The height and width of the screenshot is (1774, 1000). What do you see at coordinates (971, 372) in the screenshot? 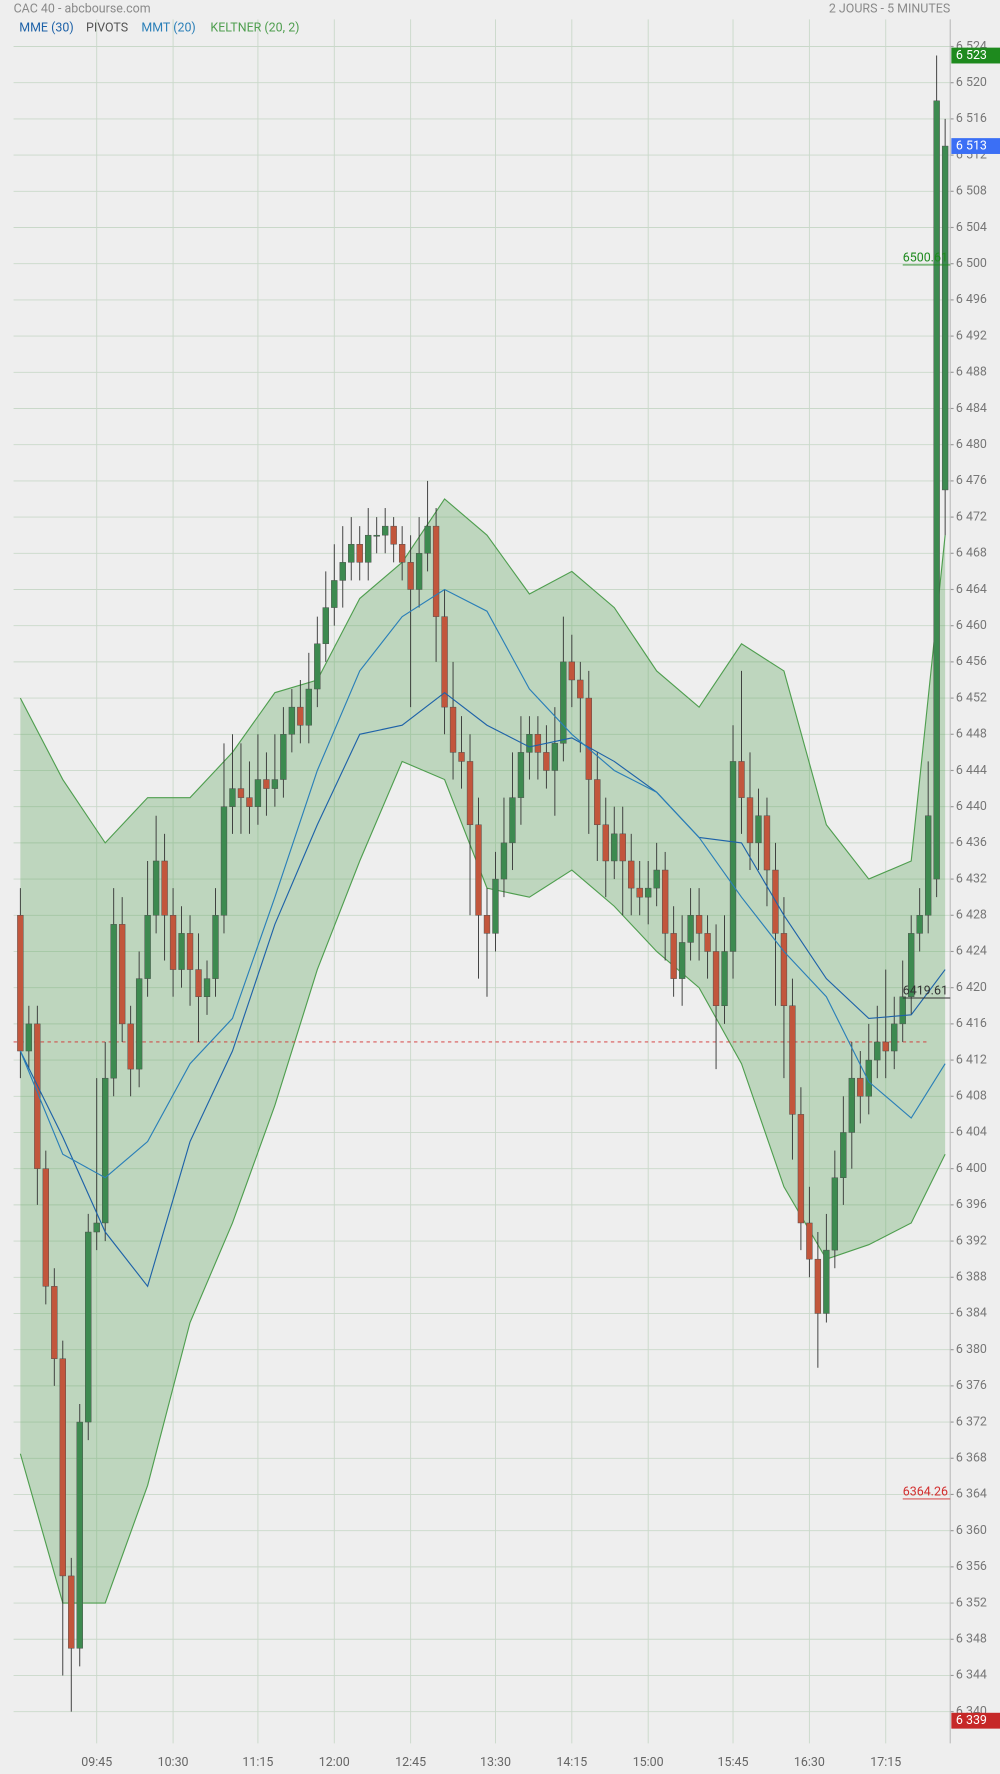
I see `y-tick-label: 6 488` at bounding box center [971, 372].